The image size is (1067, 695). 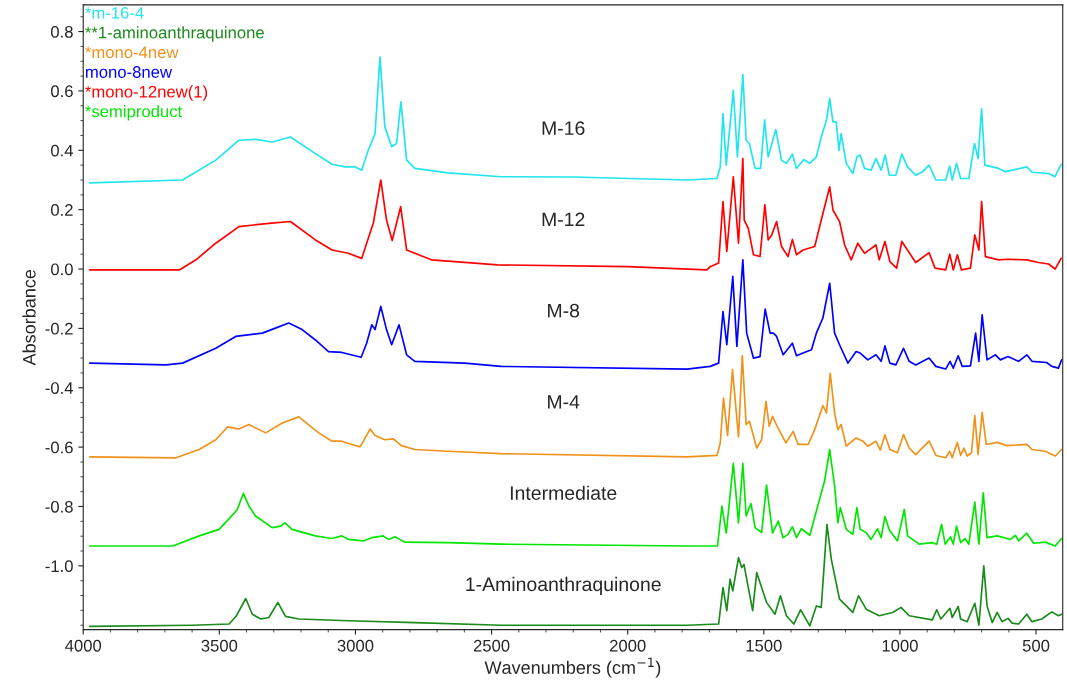 What do you see at coordinates (59, 447) in the screenshot?
I see `y-tick-label: -0.6` at bounding box center [59, 447].